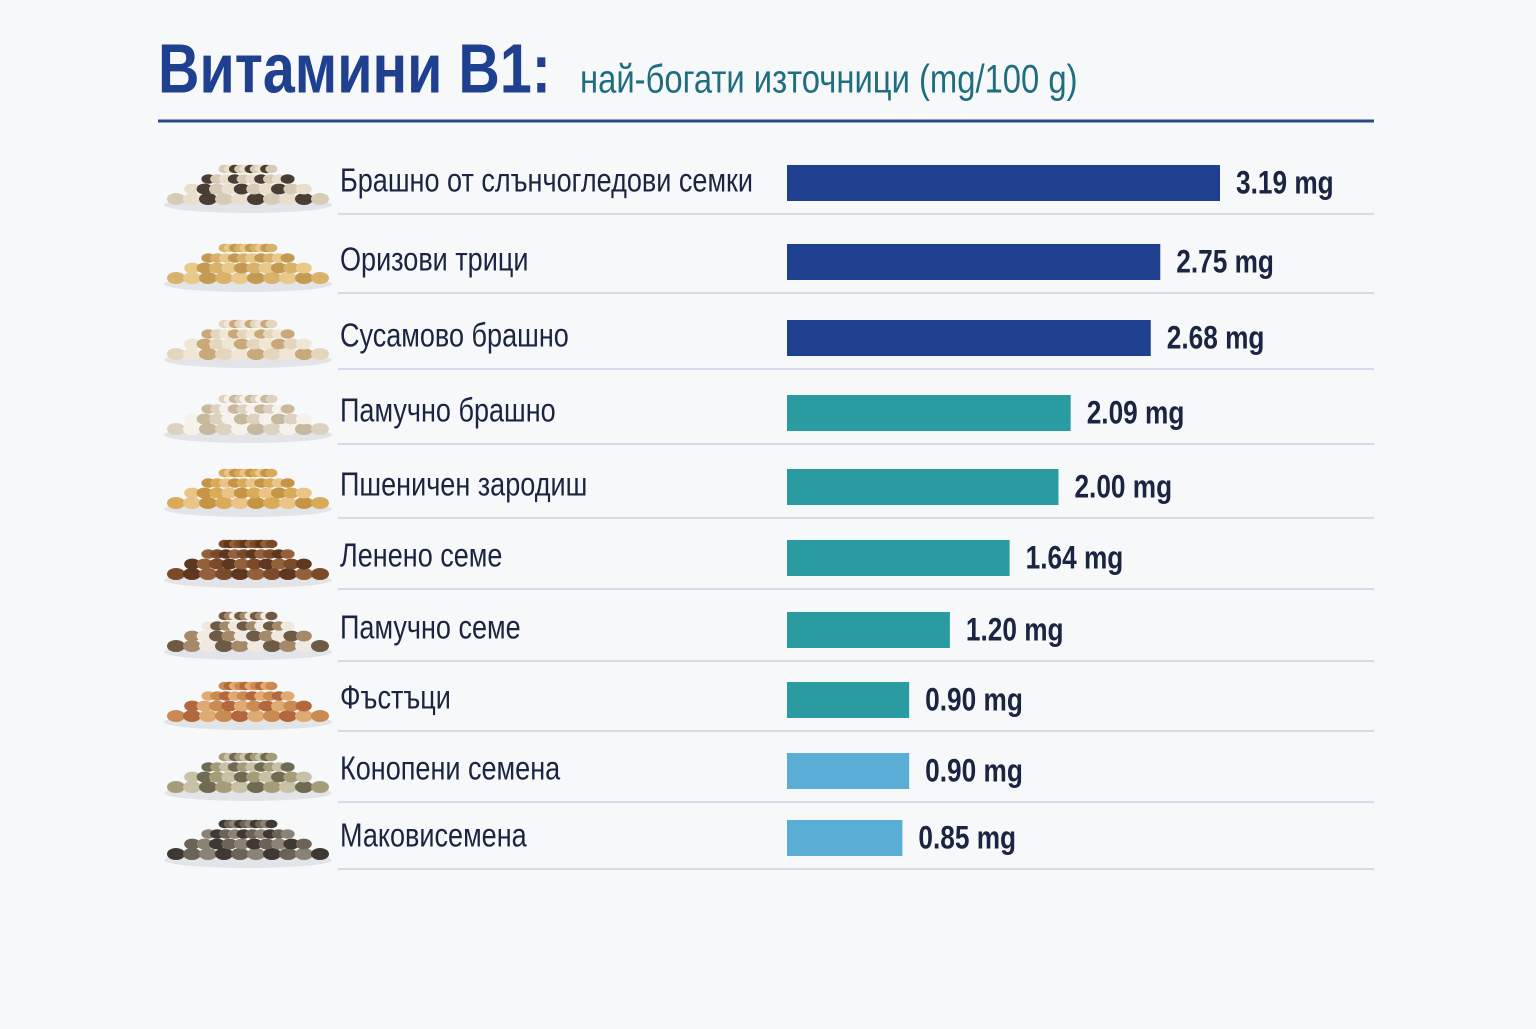 This screenshot has width=1536, height=1029. I want to click on value-label: 3.19 mg, so click(1285, 183).